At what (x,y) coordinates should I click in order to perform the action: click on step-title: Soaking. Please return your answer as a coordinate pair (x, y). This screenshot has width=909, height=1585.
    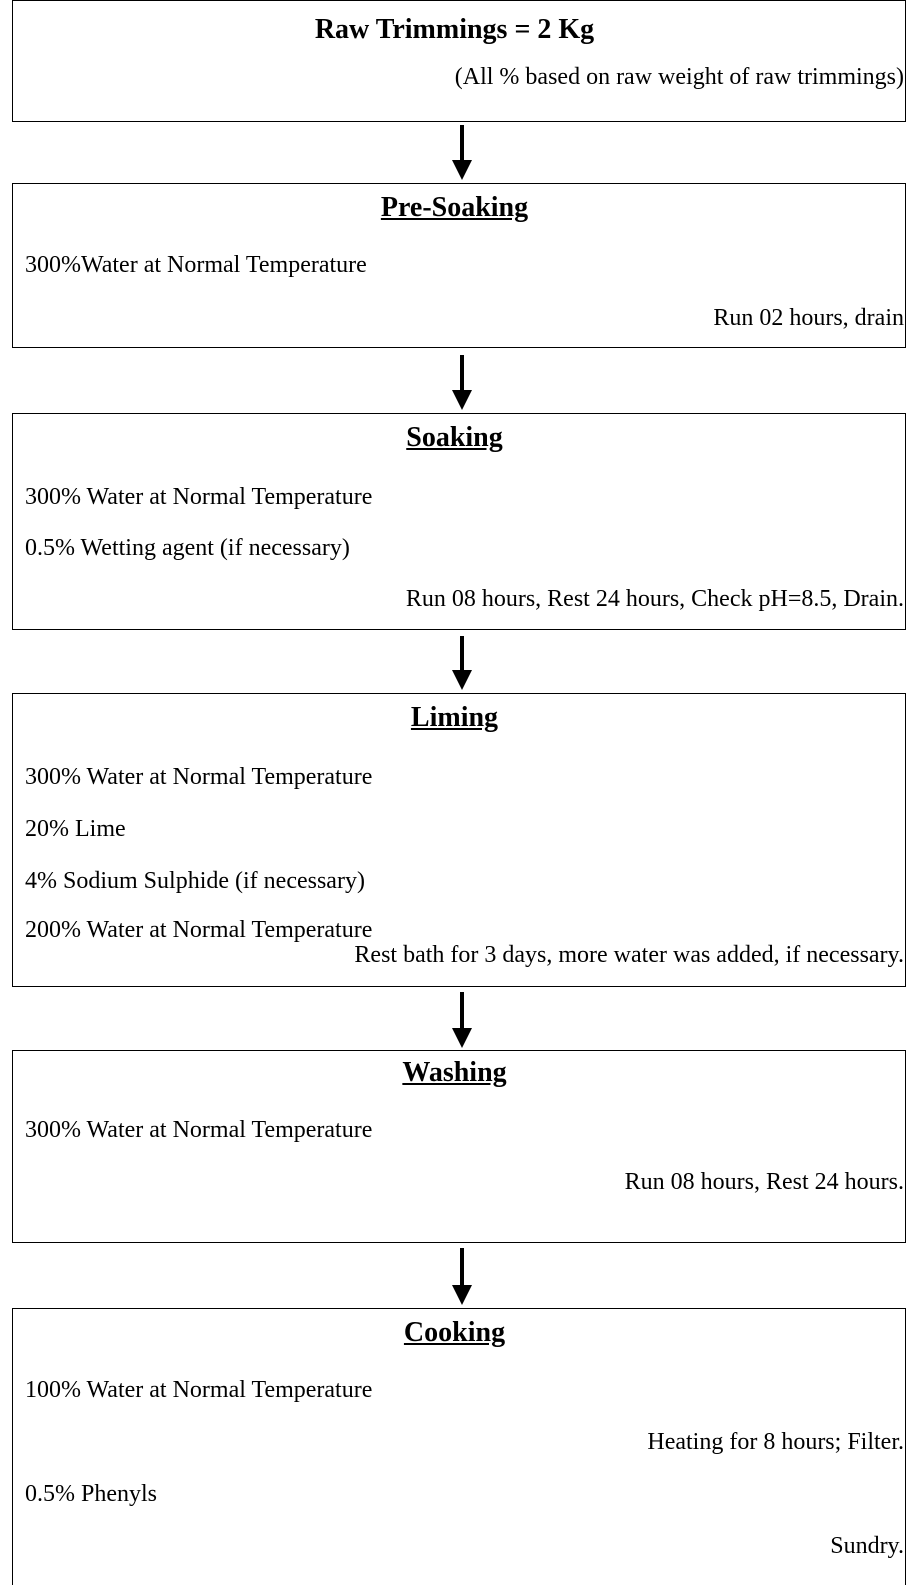
    Looking at the image, I should click on (454, 438).